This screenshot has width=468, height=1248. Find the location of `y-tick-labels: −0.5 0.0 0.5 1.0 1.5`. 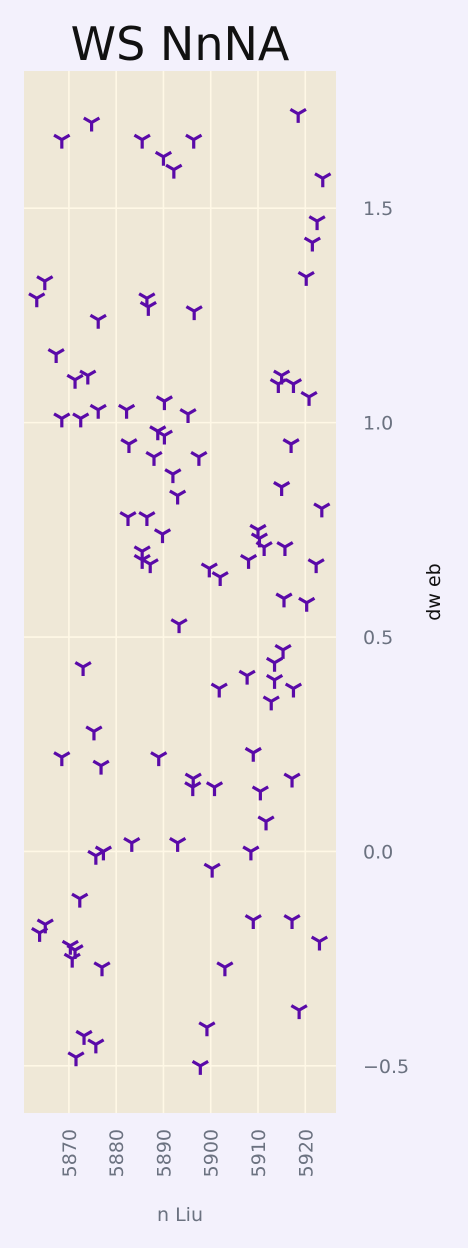

y-tick-labels: −0.5 0.0 0.5 1.0 1.5 is located at coordinates (386, 638).